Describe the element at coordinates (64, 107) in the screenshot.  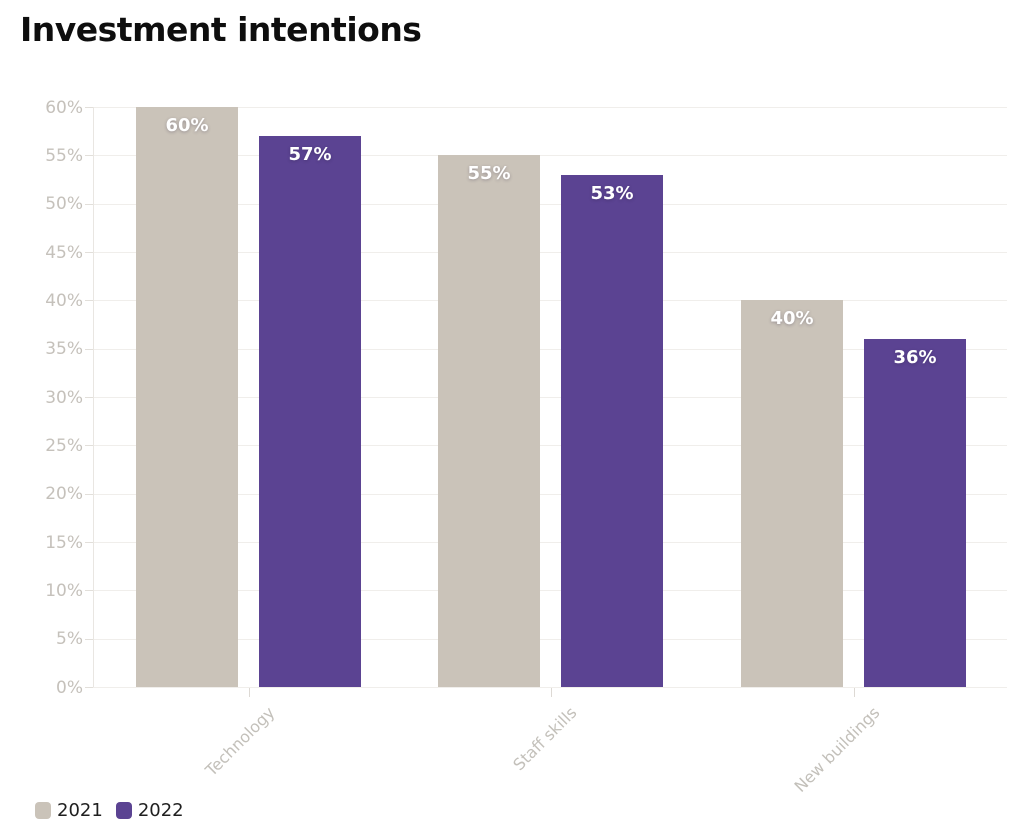
I see `y-axis-label: 60%` at that location.